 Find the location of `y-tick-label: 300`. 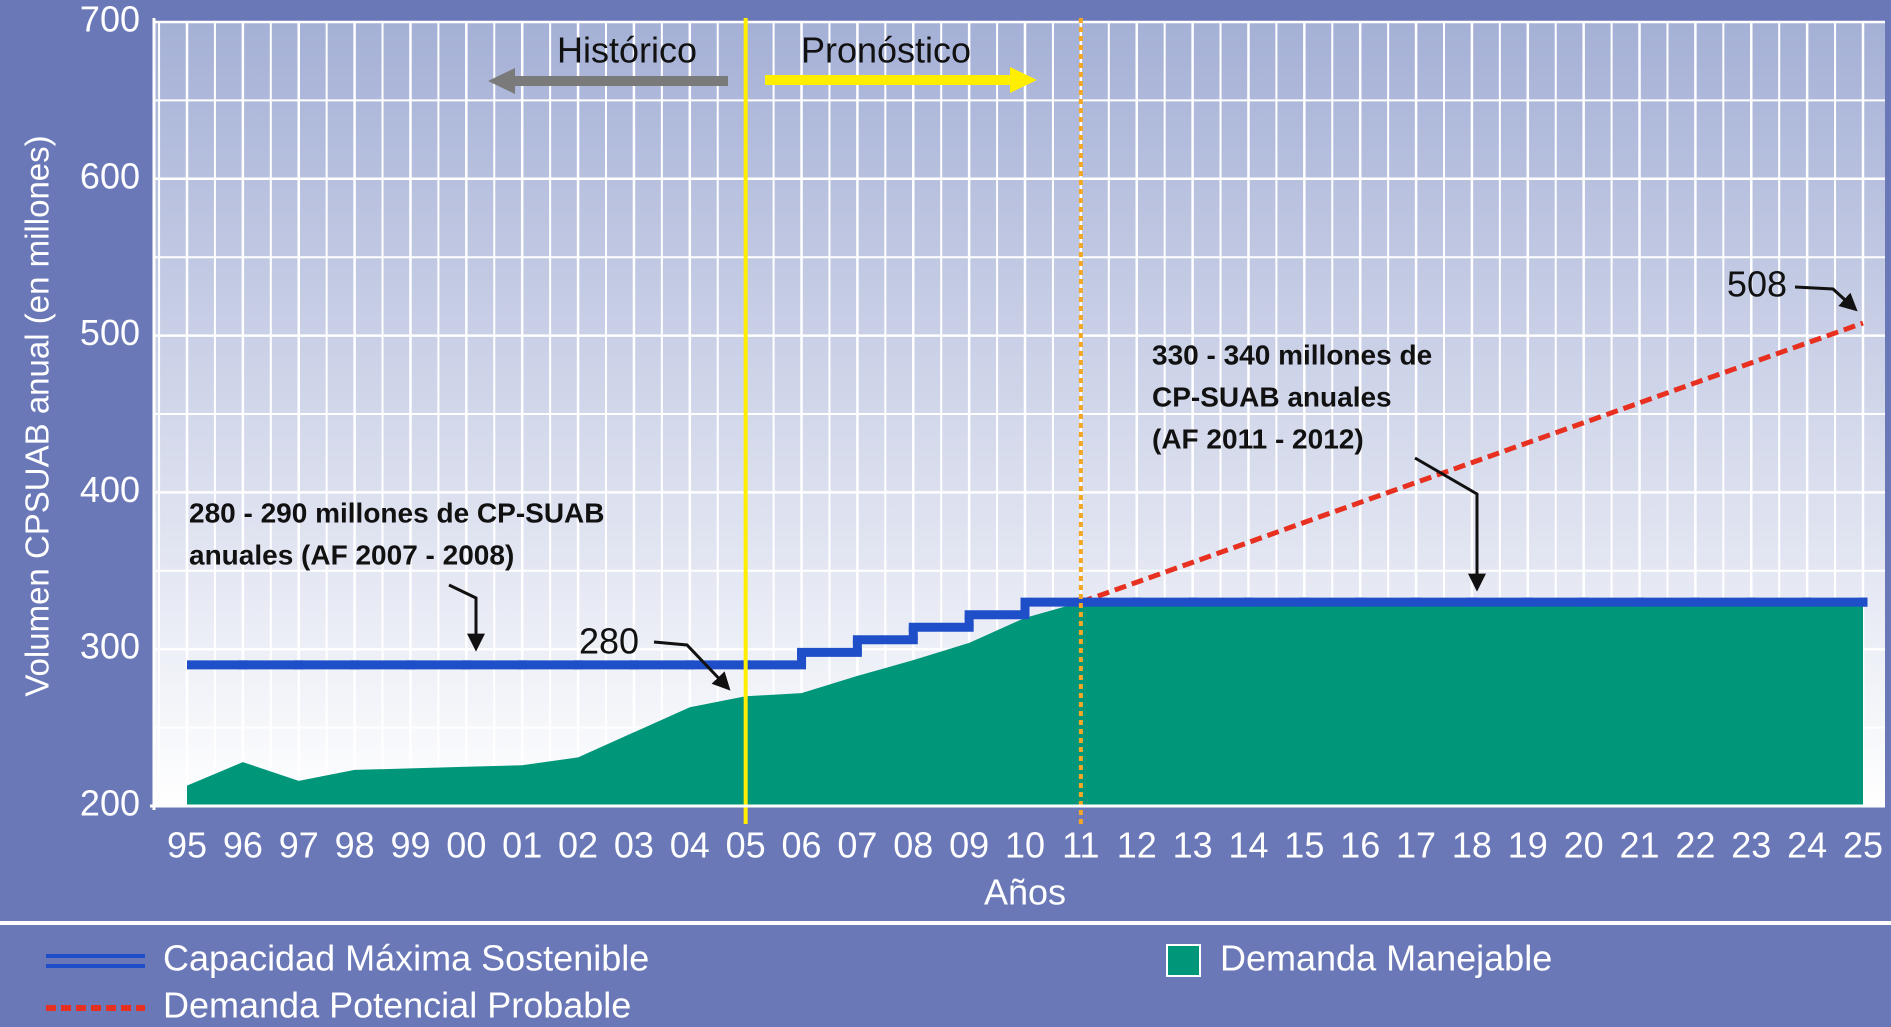

y-tick-label: 300 is located at coordinates (110, 646).